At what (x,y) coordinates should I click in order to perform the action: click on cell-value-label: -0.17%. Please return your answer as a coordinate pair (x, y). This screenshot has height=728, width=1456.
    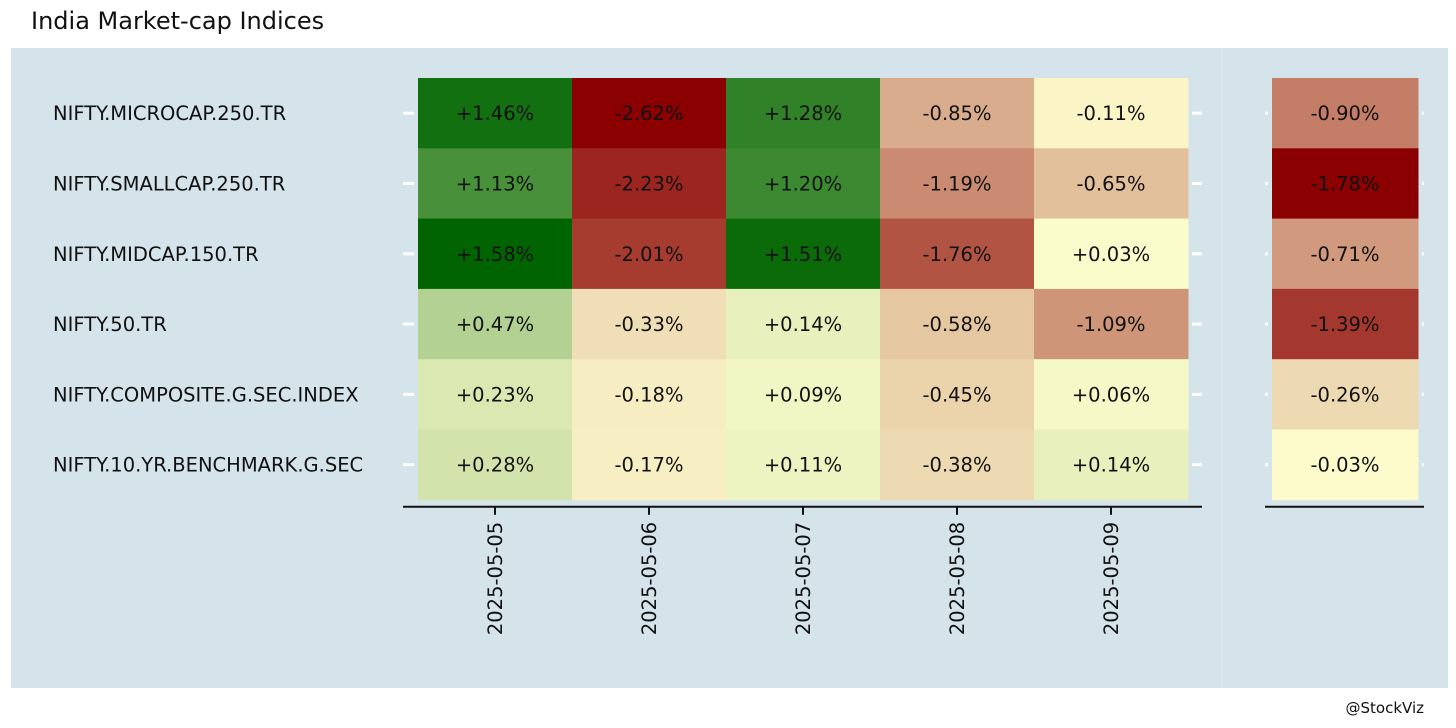
    Looking at the image, I should click on (649, 465).